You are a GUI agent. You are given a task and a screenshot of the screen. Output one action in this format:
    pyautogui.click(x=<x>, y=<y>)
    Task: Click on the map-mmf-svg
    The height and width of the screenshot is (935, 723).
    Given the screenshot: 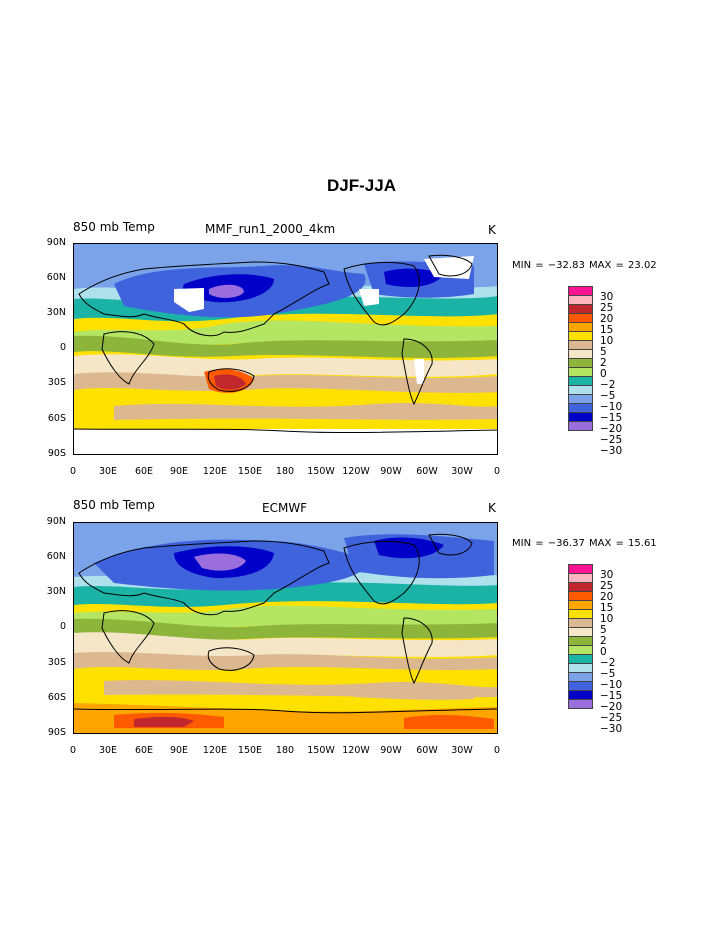 What is the action you would take?
    pyautogui.click(x=285, y=349)
    